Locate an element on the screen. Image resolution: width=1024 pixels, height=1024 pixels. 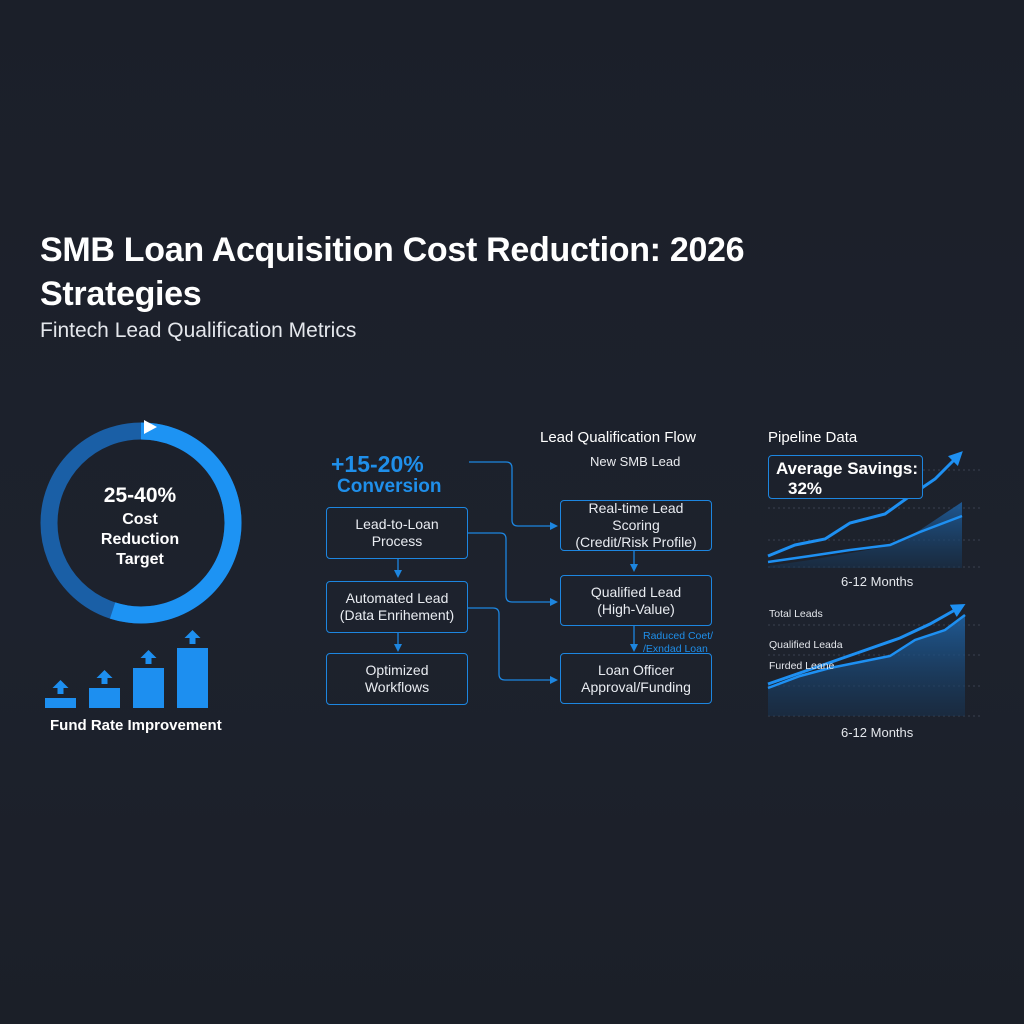
reduced-cost-note: Raduced Coet/ /Exndad Loan is located at coordinates (678, 642).